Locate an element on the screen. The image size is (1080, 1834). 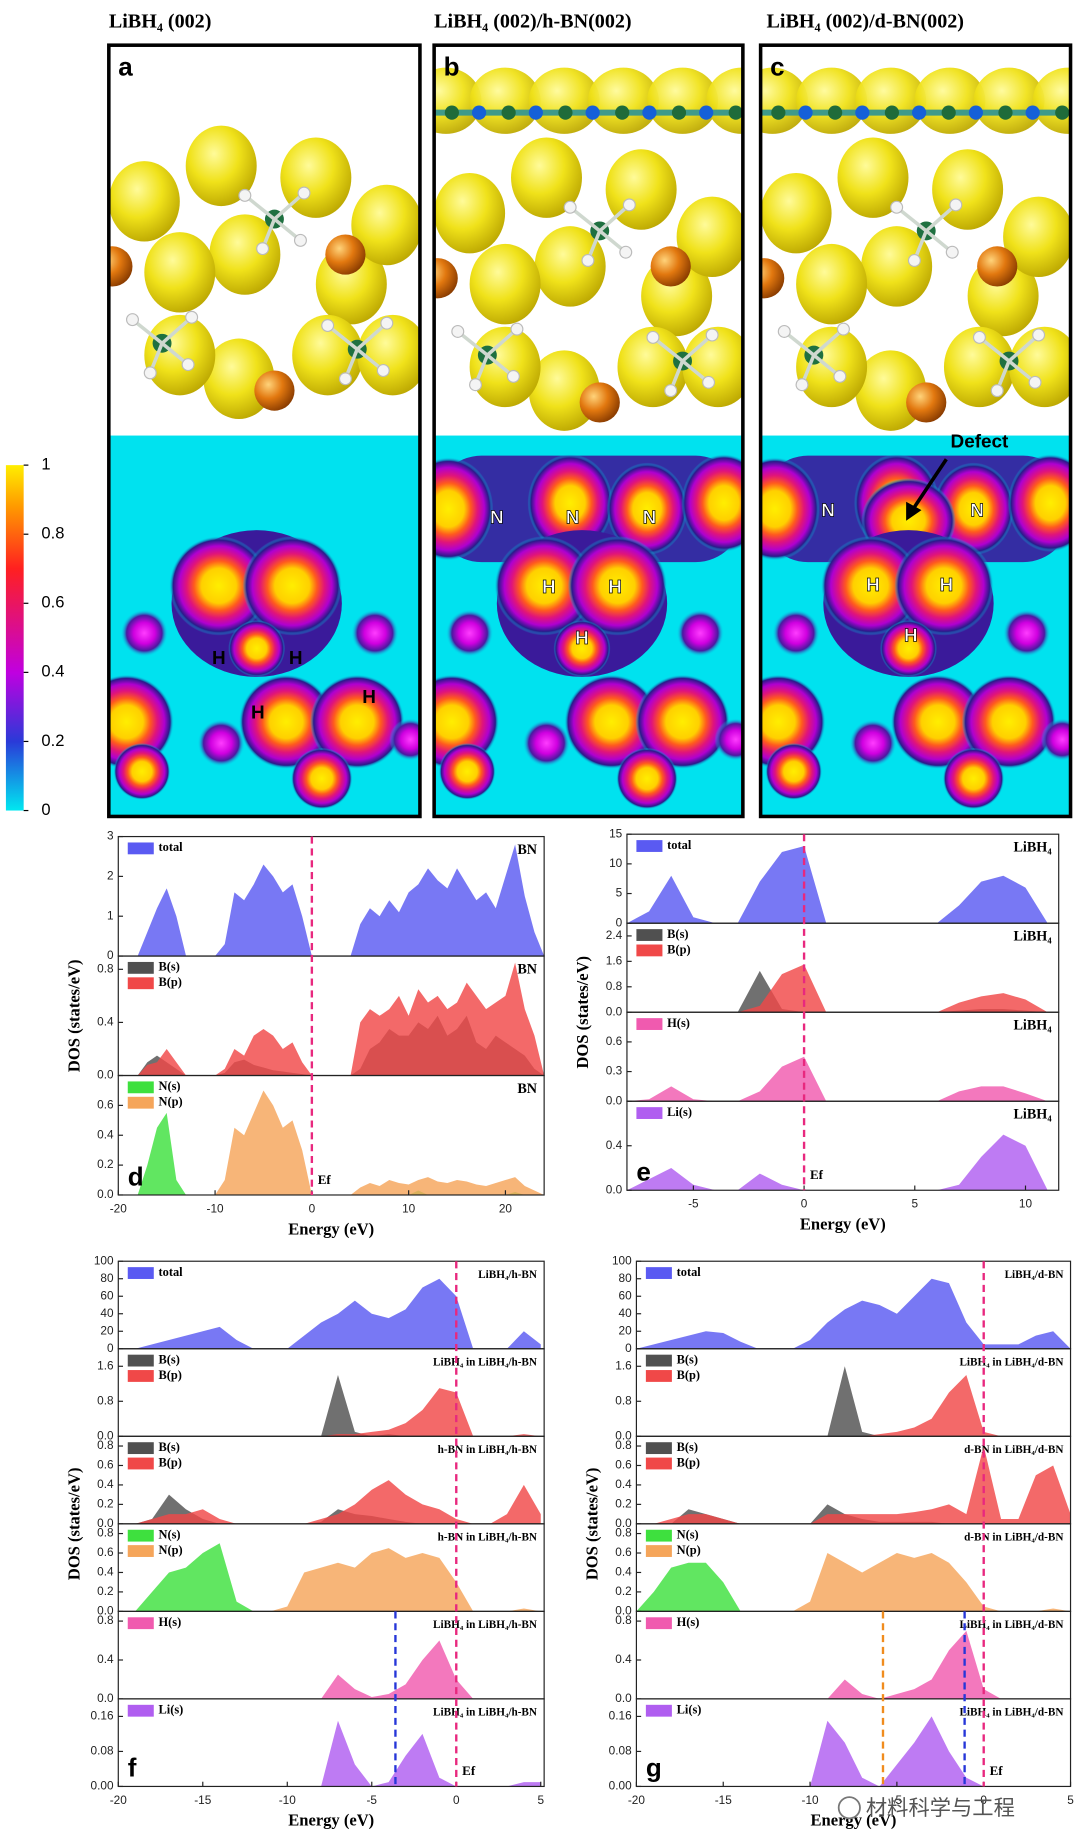
y-tick-label: 10 is located at coordinates (616, 863).